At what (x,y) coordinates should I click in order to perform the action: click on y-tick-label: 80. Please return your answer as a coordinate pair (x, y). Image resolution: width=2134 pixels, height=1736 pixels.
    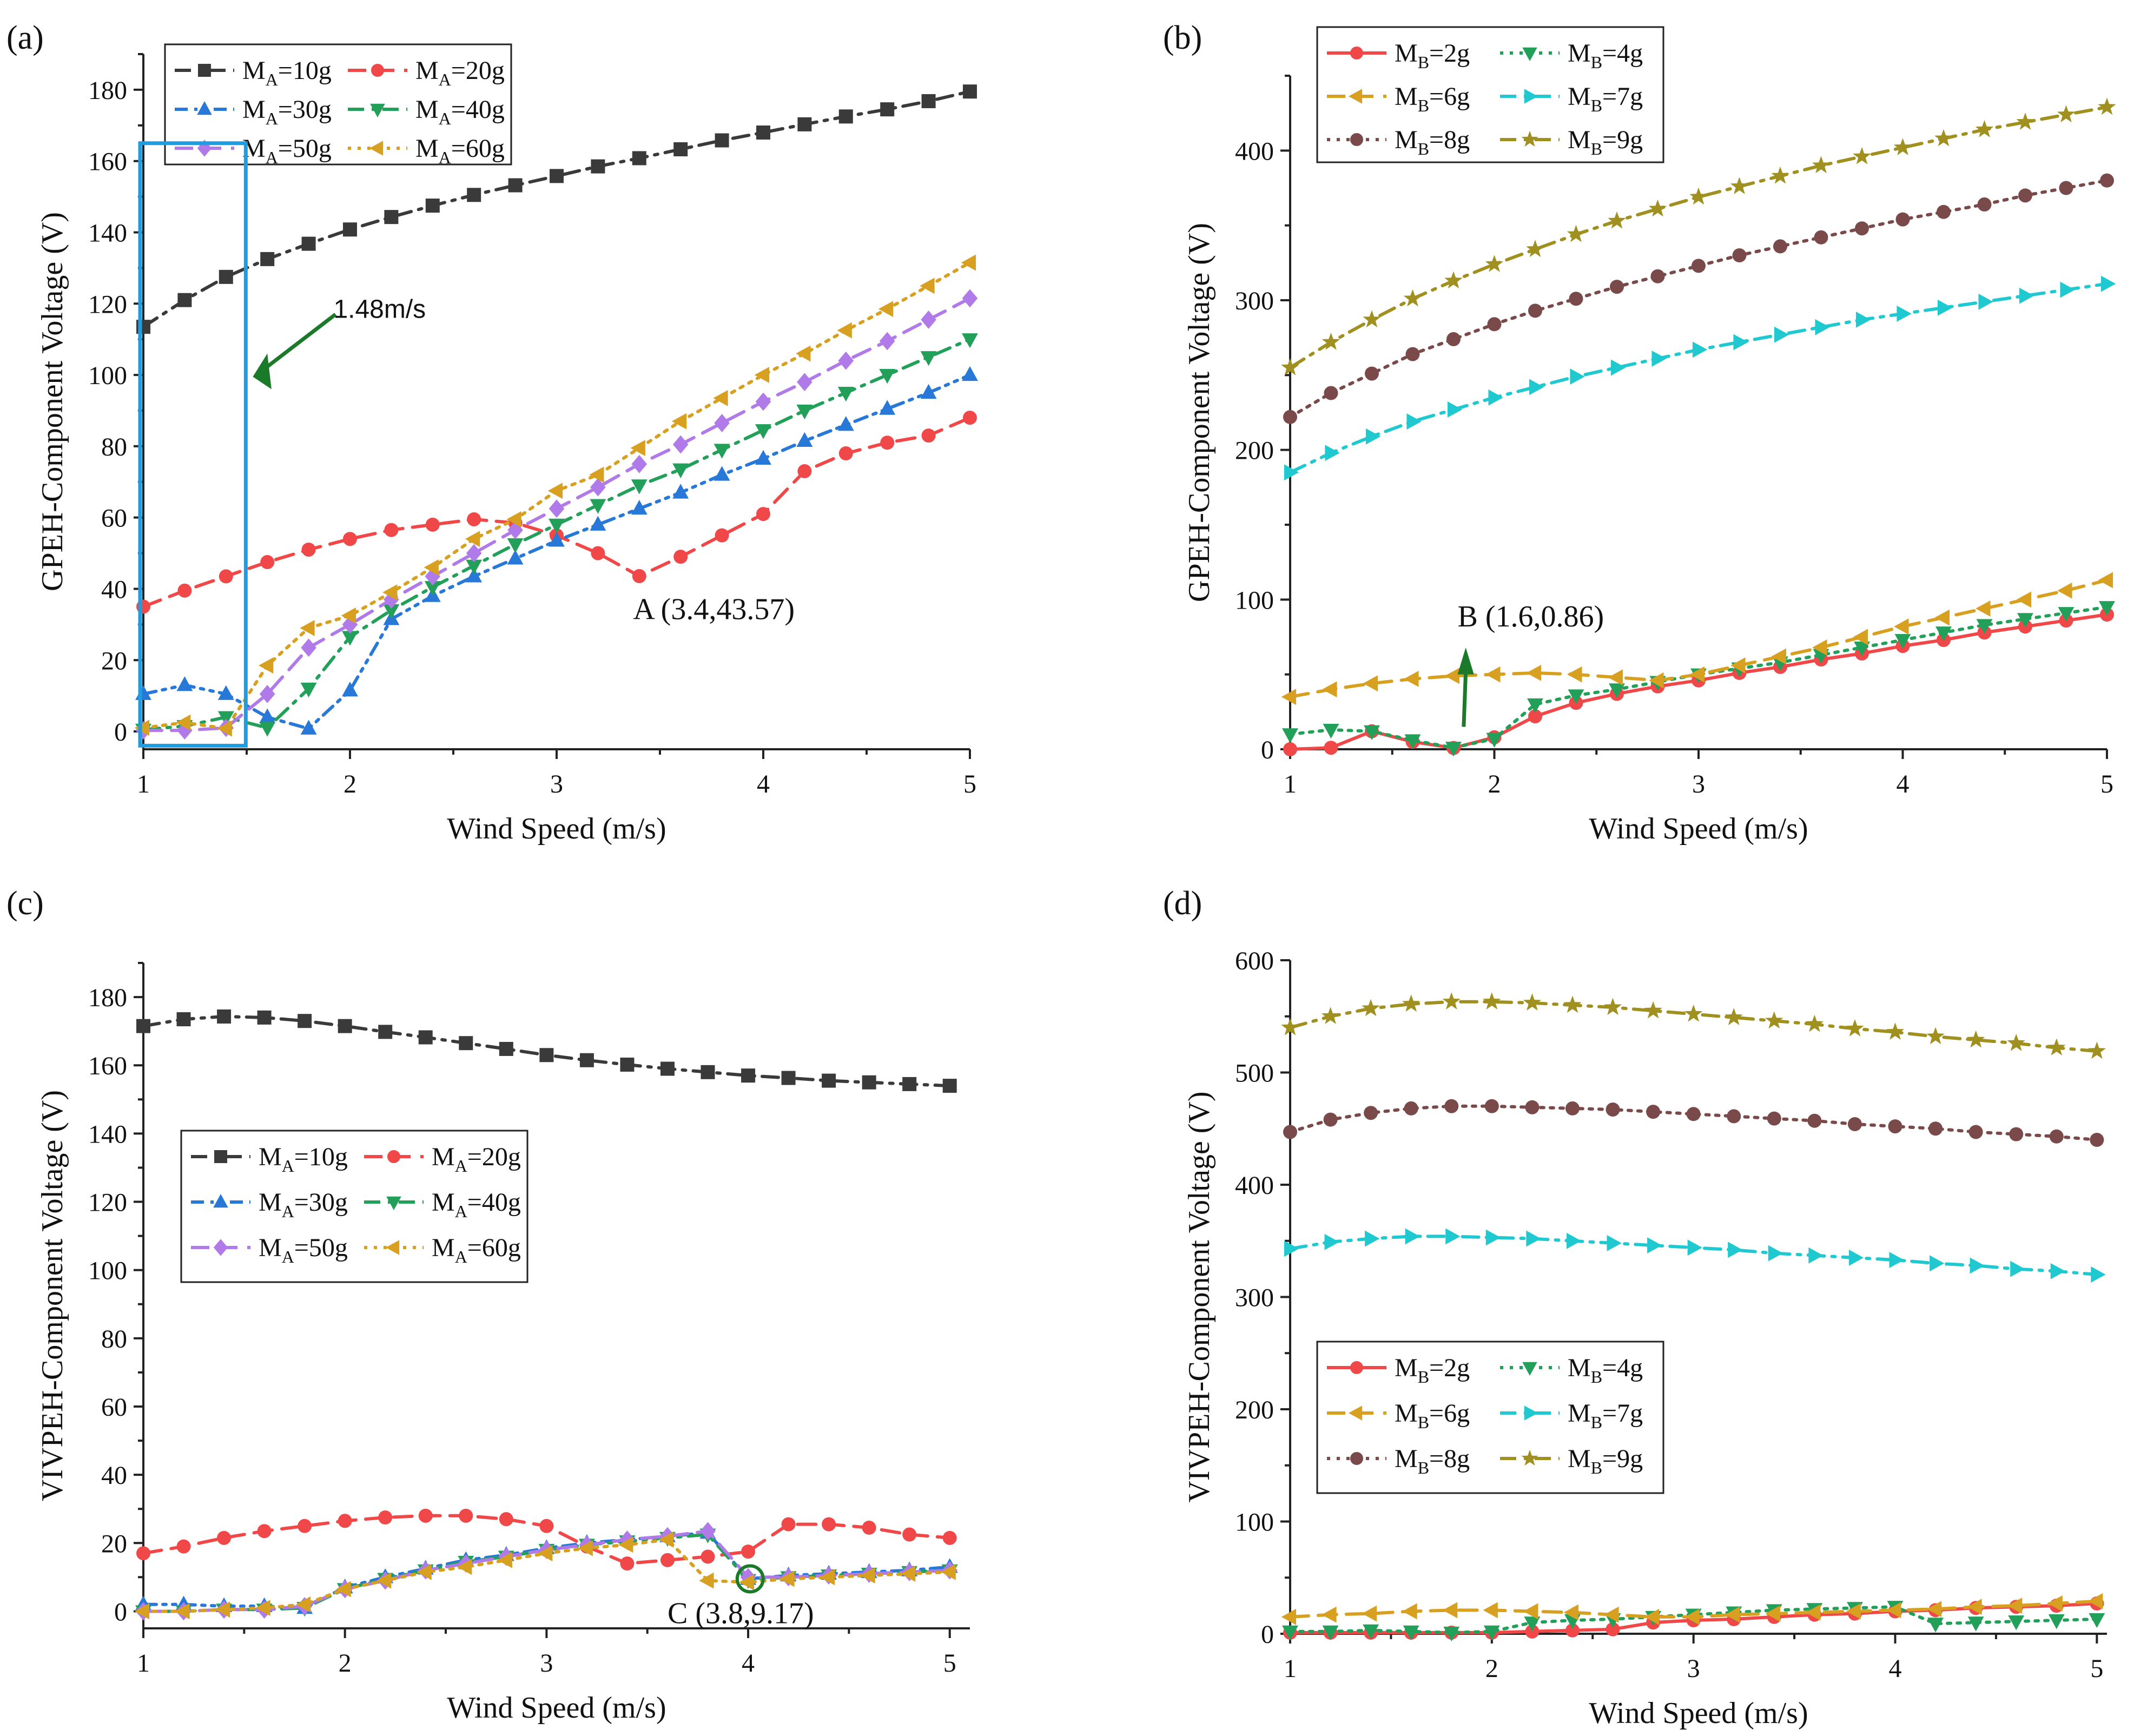
    Looking at the image, I should click on (114, 1339).